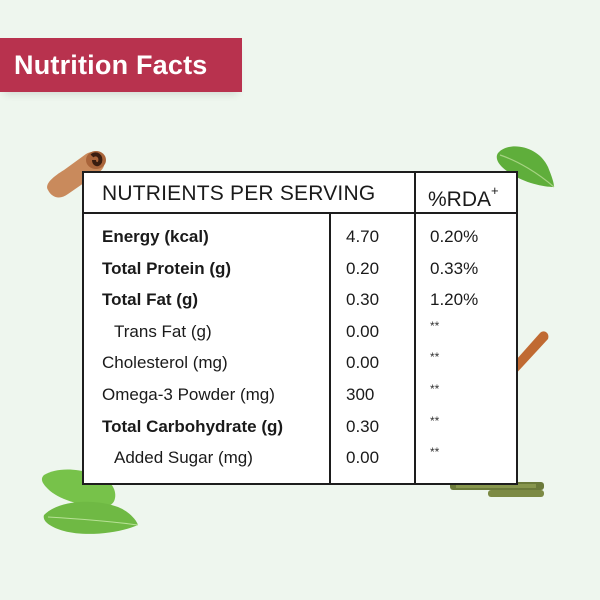  Describe the element at coordinates (330, 348) in the screenshot. I see `column-divider-value` at that location.